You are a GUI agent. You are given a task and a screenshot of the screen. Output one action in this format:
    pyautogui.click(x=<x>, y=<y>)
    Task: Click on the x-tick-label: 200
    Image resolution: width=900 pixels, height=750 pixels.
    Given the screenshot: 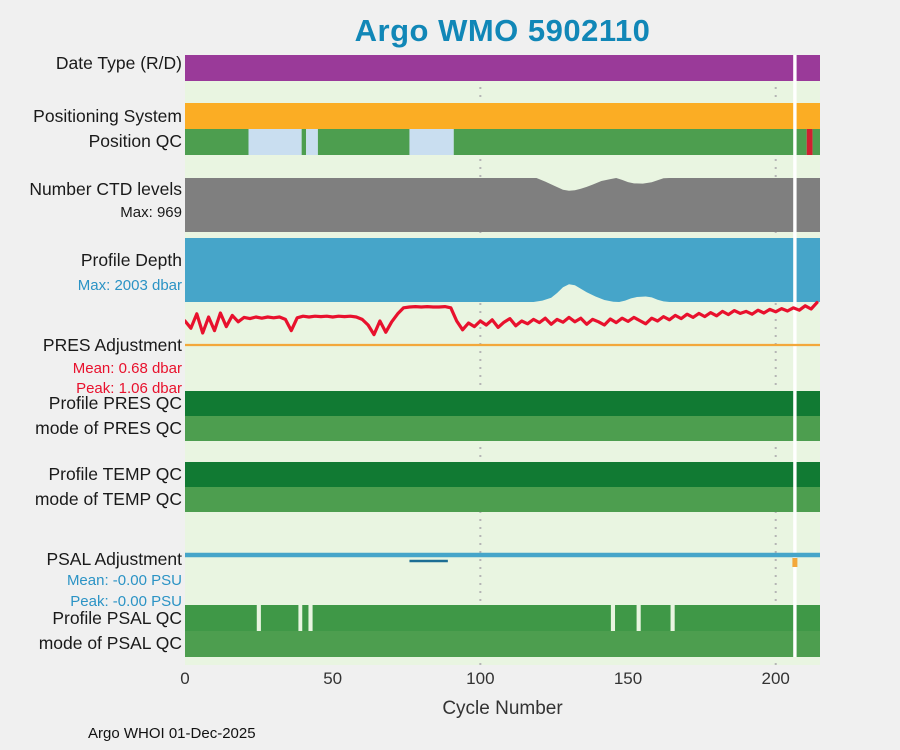 What is the action you would take?
    pyautogui.click(x=775, y=678)
    